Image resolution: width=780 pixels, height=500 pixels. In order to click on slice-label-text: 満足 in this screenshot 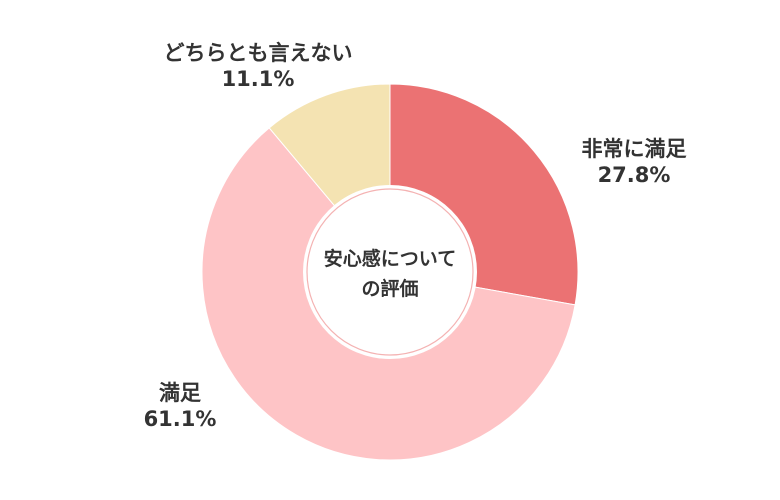, I will do `click(179, 393)`.